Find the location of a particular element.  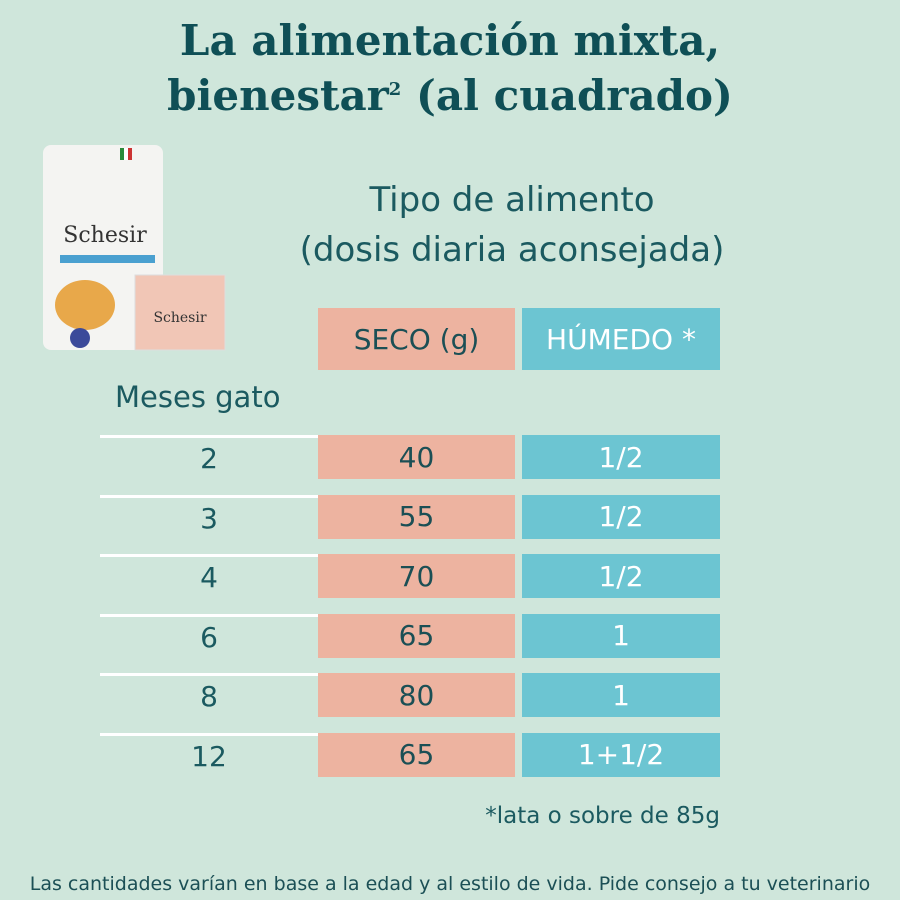

row-label: 12 is located at coordinates (209, 754).